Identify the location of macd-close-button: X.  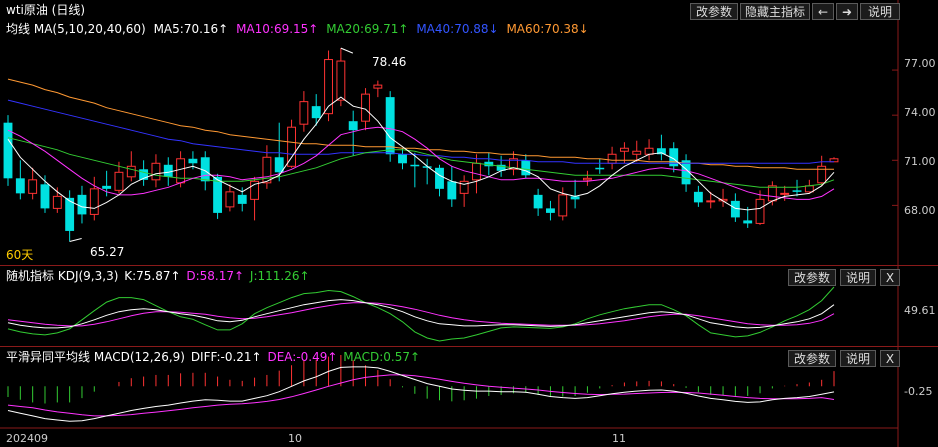
(890, 358).